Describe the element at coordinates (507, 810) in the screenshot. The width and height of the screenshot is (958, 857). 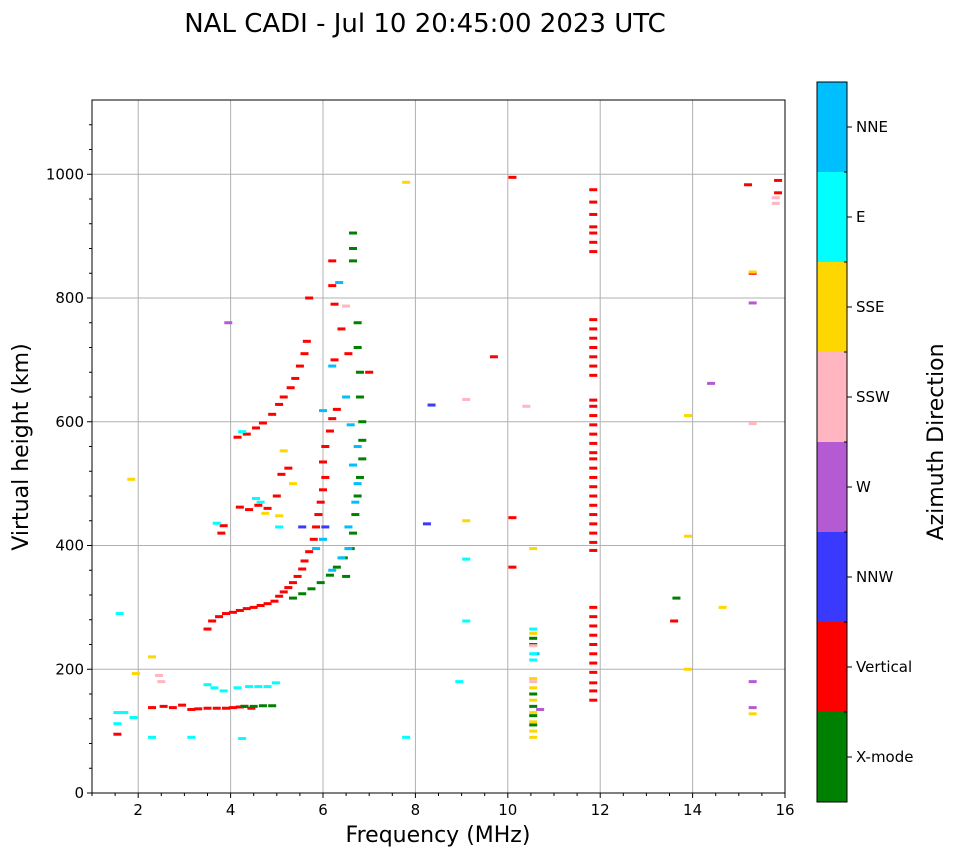
I see `x-tick-label: 10` at that location.